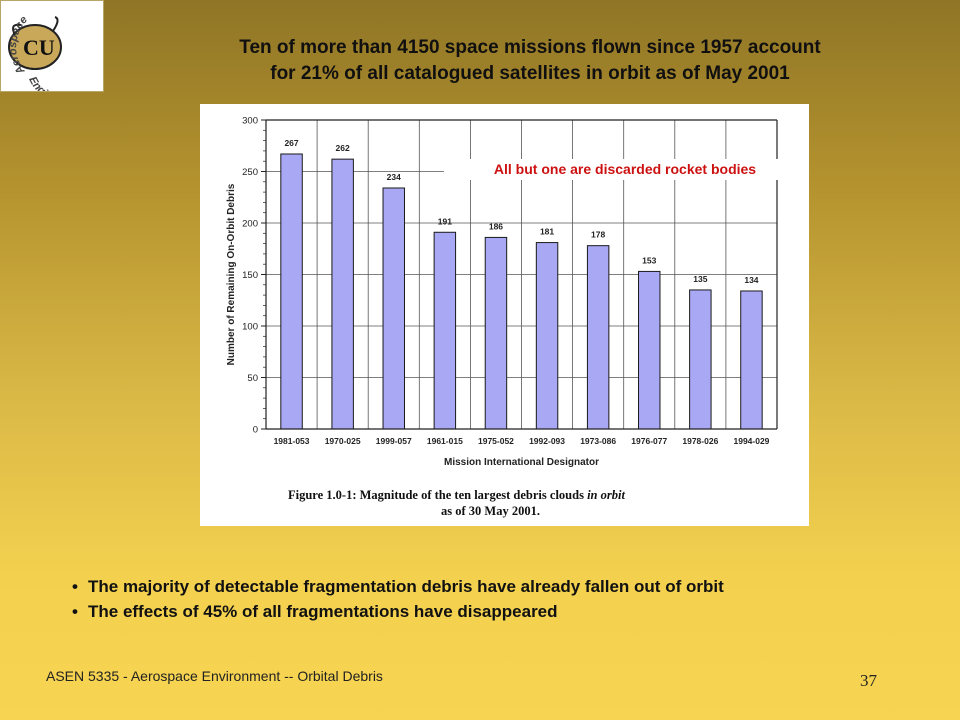 This screenshot has width=960, height=720. I want to click on x-tick-label: 1999-057, so click(394, 441).